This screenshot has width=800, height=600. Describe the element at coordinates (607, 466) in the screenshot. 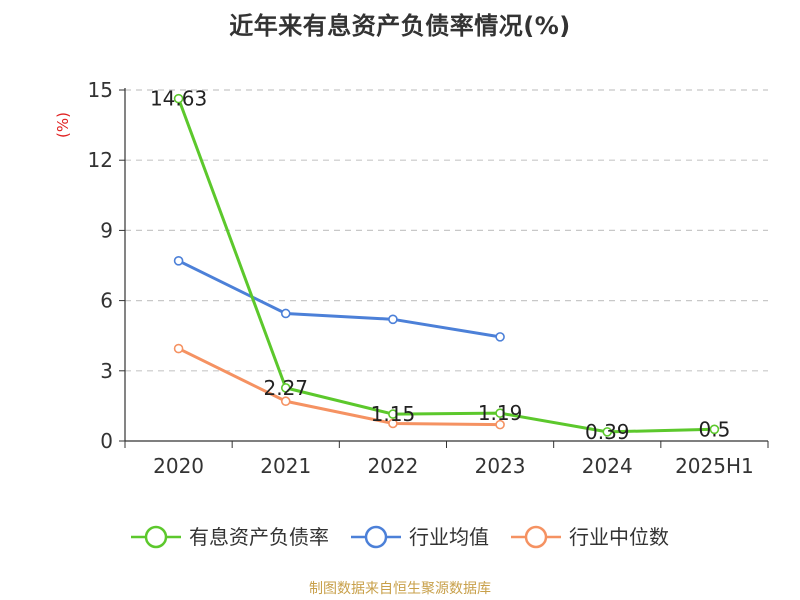

I see `x-tick-label: 2024` at that location.